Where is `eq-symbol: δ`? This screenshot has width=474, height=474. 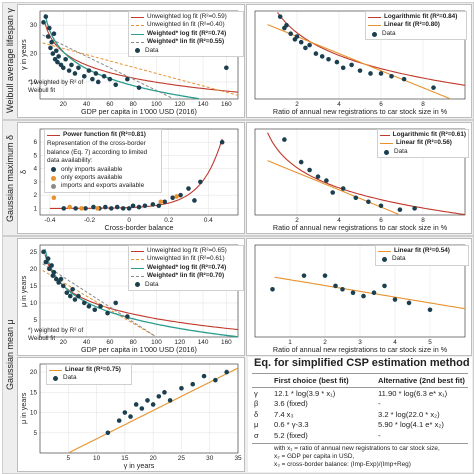
eq-symbol: δ is located at coordinates (256, 414).